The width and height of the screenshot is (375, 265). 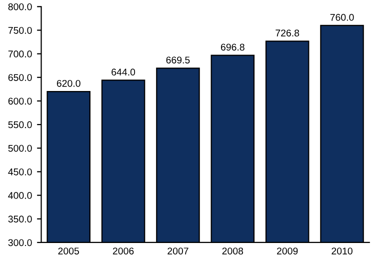 What do you see at coordinates (178, 251) in the screenshot?
I see `x-tick-label: 2007` at bounding box center [178, 251].